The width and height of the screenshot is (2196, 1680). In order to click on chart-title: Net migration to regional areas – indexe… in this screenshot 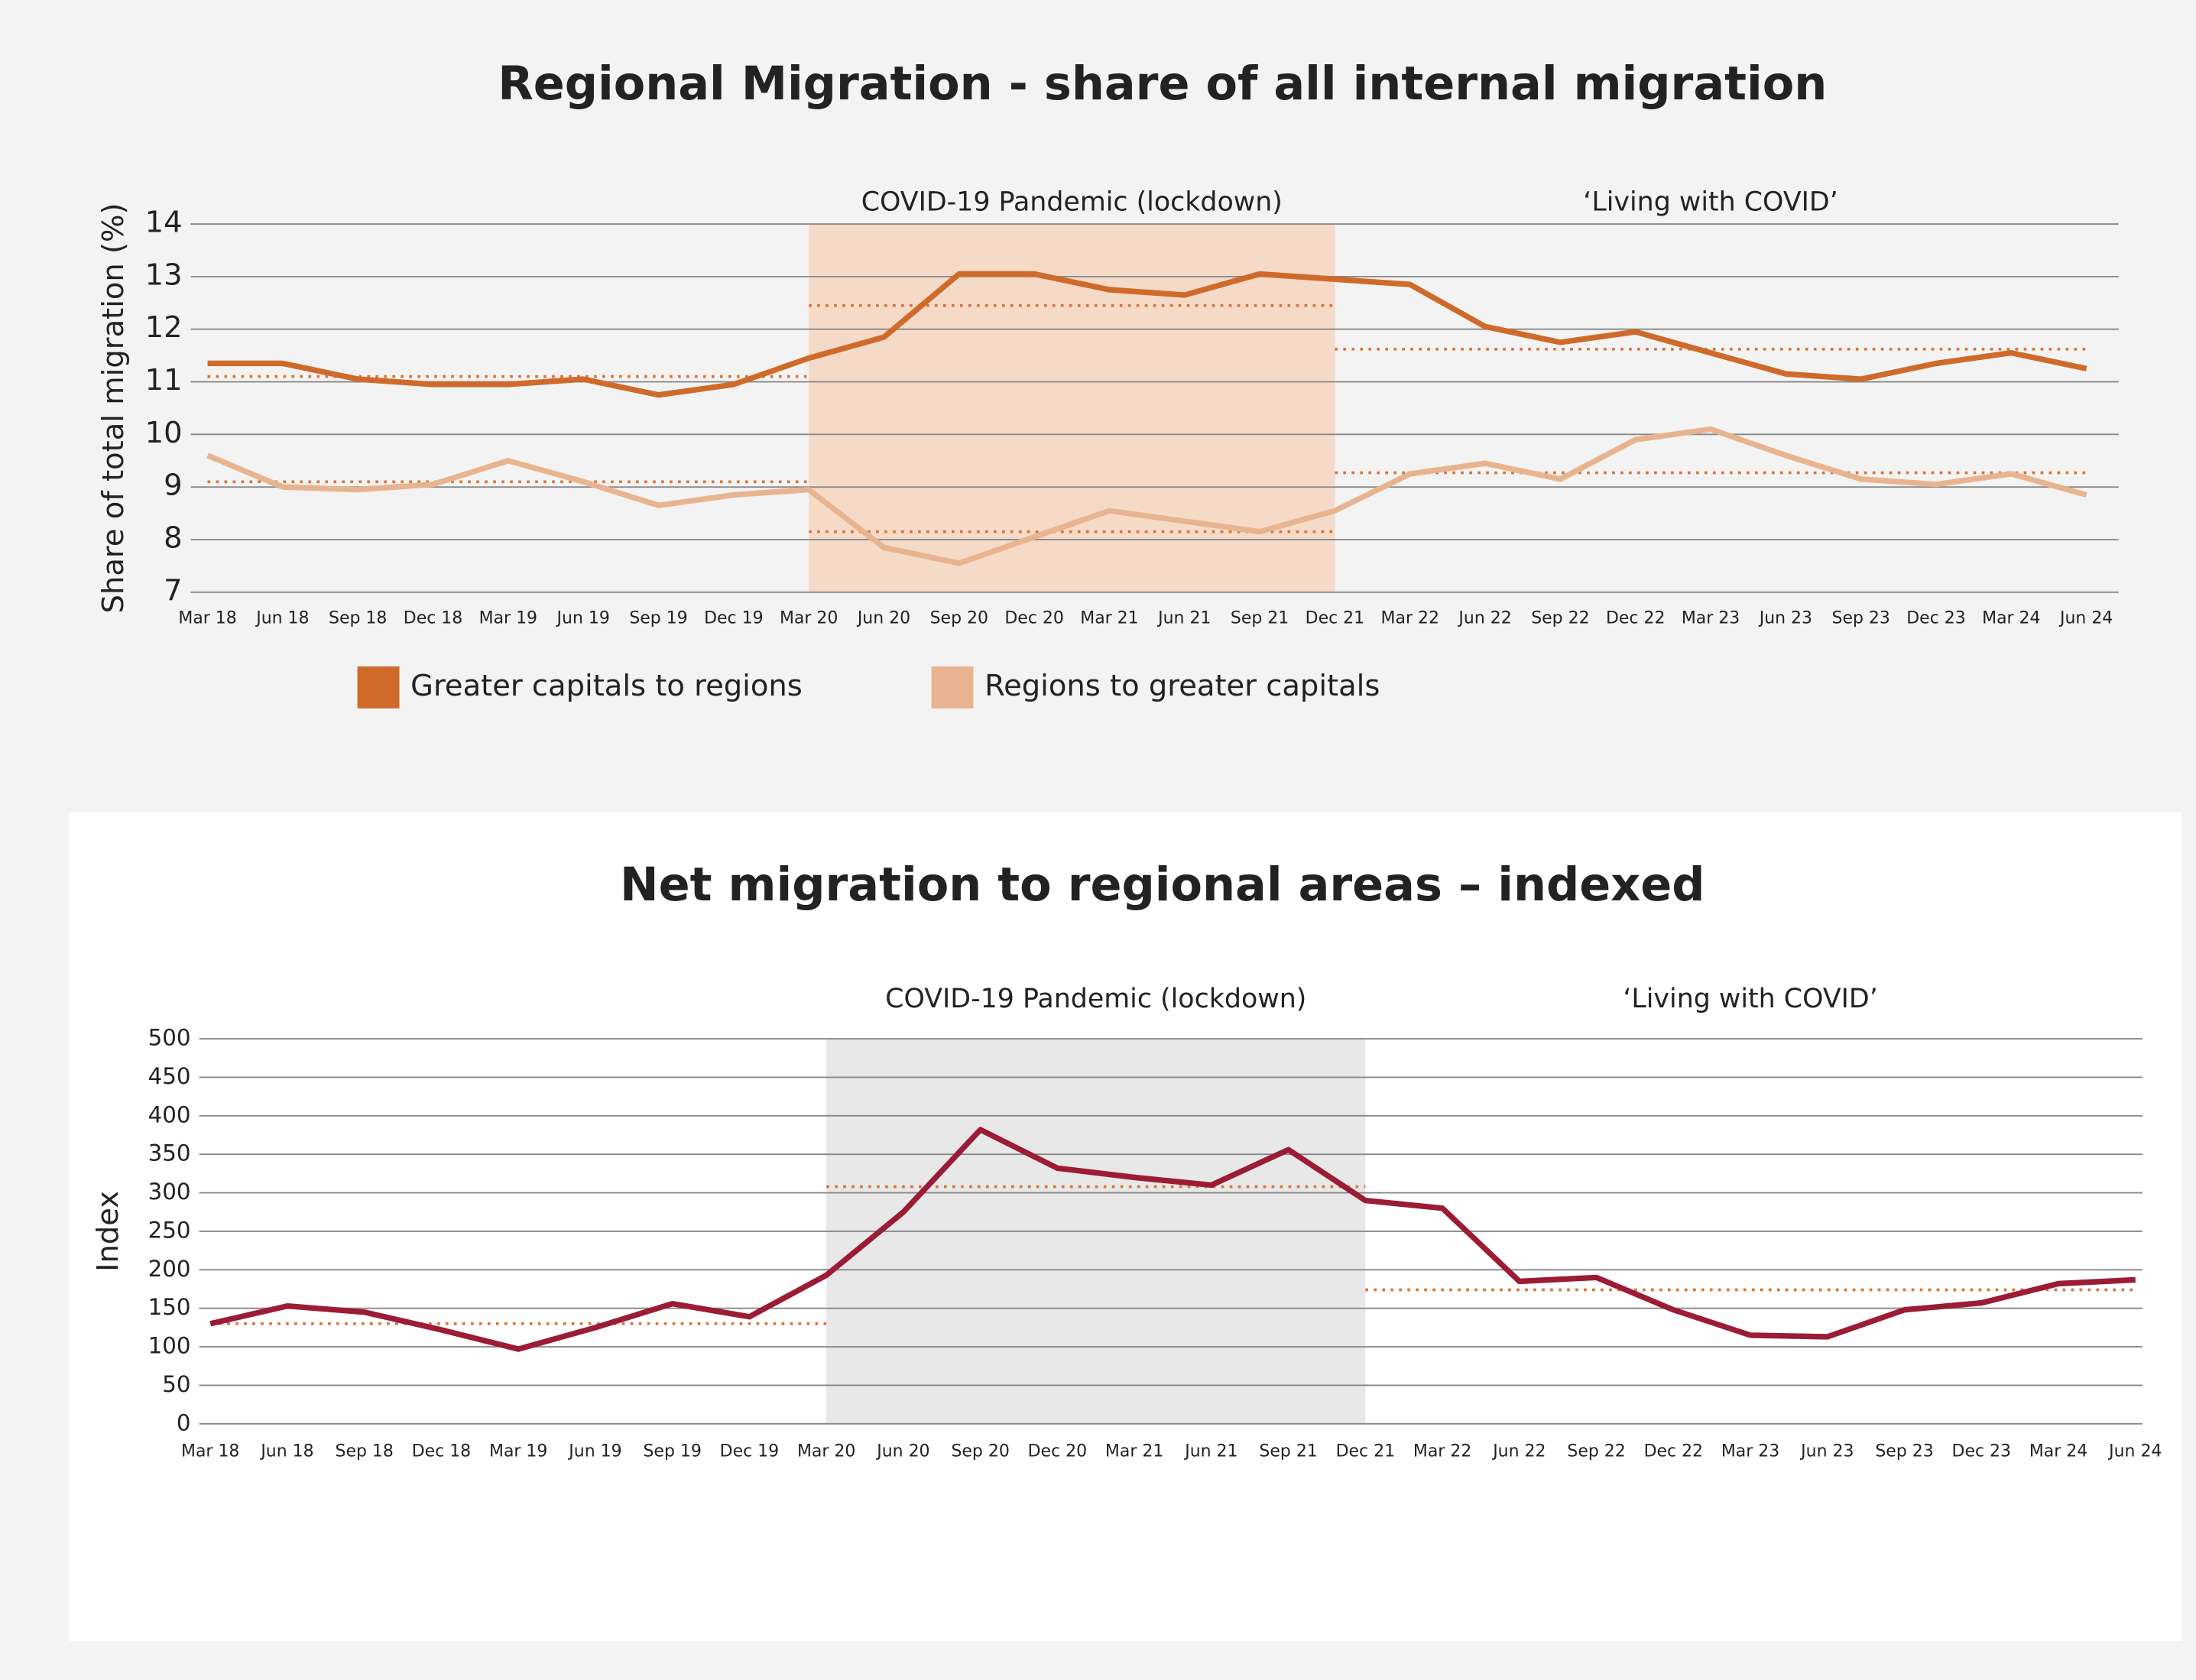, I will do `click(1162, 885)`.